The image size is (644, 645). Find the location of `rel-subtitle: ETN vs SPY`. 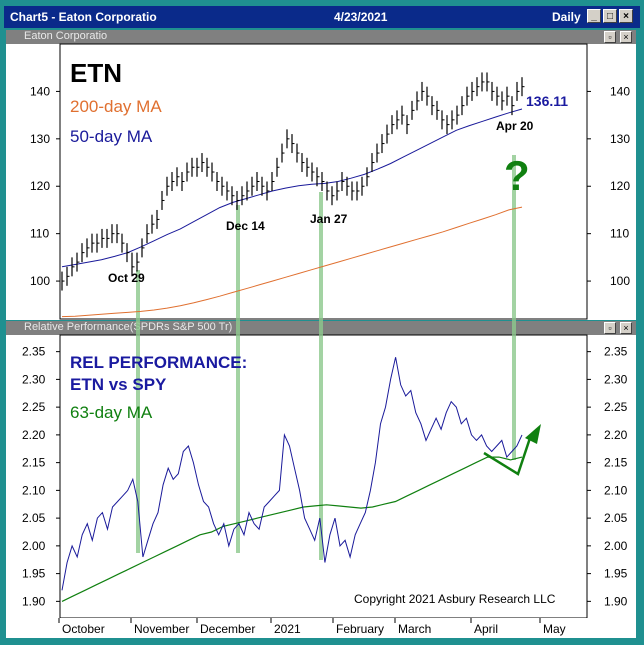

rel-subtitle: ETN vs SPY is located at coordinates (118, 384).